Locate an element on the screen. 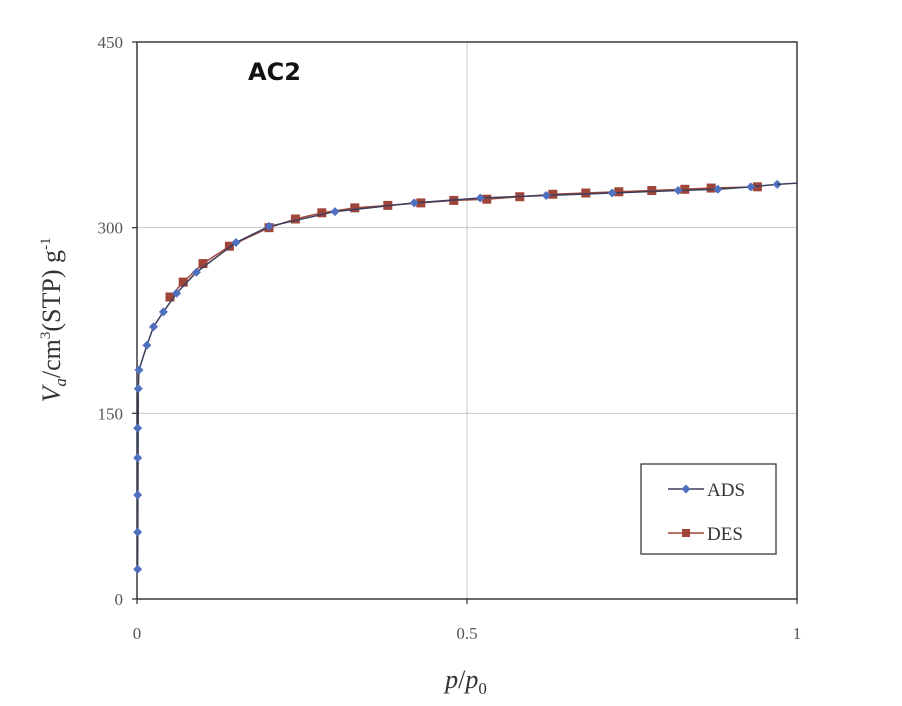 The height and width of the screenshot is (706, 902). x-tick-label: 1 is located at coordinates (797, 633).